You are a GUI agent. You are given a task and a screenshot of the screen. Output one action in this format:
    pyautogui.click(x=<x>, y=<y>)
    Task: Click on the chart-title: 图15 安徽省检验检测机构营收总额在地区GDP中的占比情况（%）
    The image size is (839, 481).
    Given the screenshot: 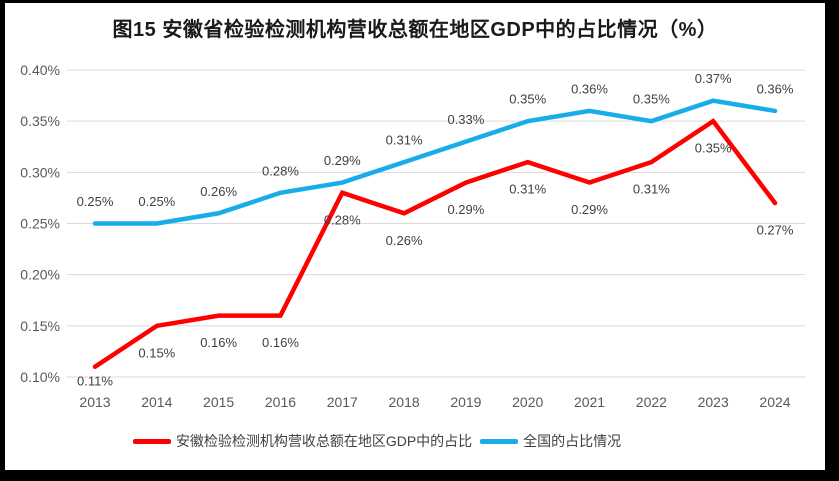 What is the action you would take?
    pyautogui.click(x=415, y=30)
    